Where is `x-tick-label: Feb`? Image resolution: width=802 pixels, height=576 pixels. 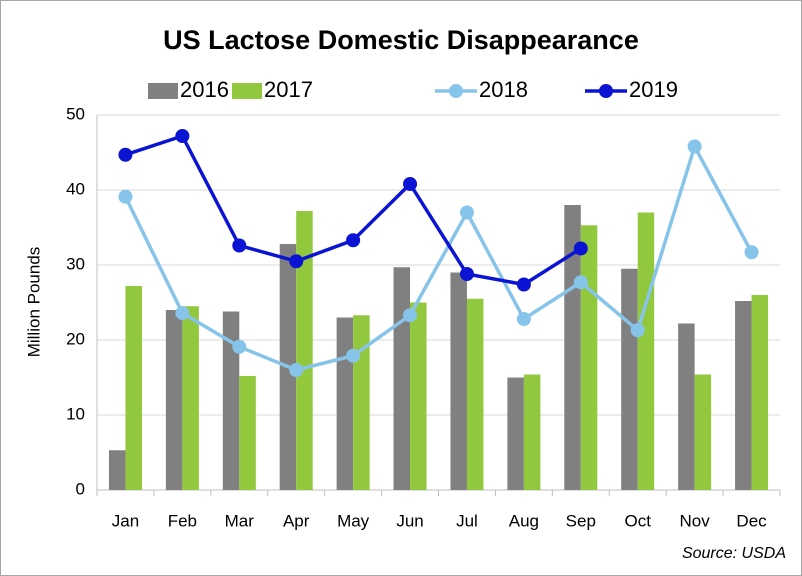 x-tick-label: Feb is located at coordinates (182, 520).